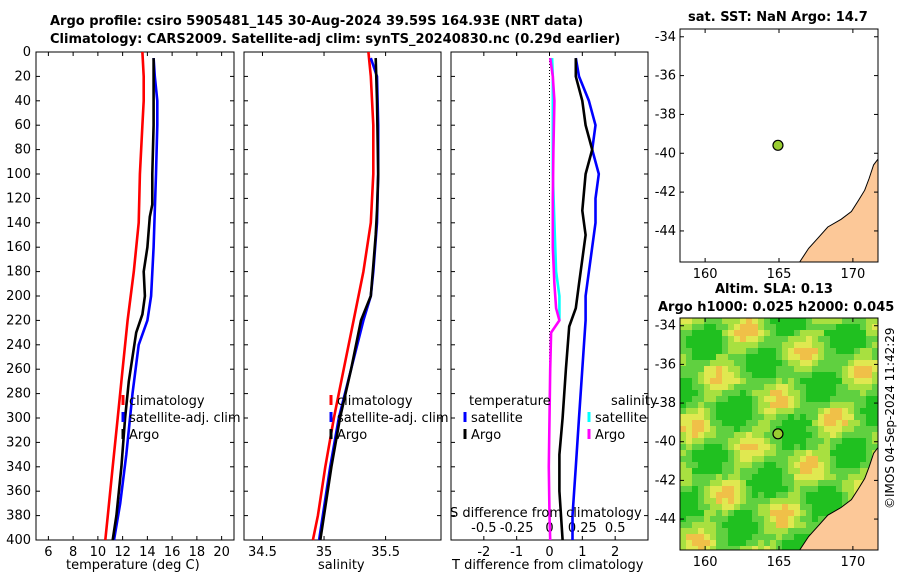 The image size is (900, 580). What do you see at coordinates (124, 296) in the screenshot?
I see `temperature-series-climatology` at bounding box center [124, 296].